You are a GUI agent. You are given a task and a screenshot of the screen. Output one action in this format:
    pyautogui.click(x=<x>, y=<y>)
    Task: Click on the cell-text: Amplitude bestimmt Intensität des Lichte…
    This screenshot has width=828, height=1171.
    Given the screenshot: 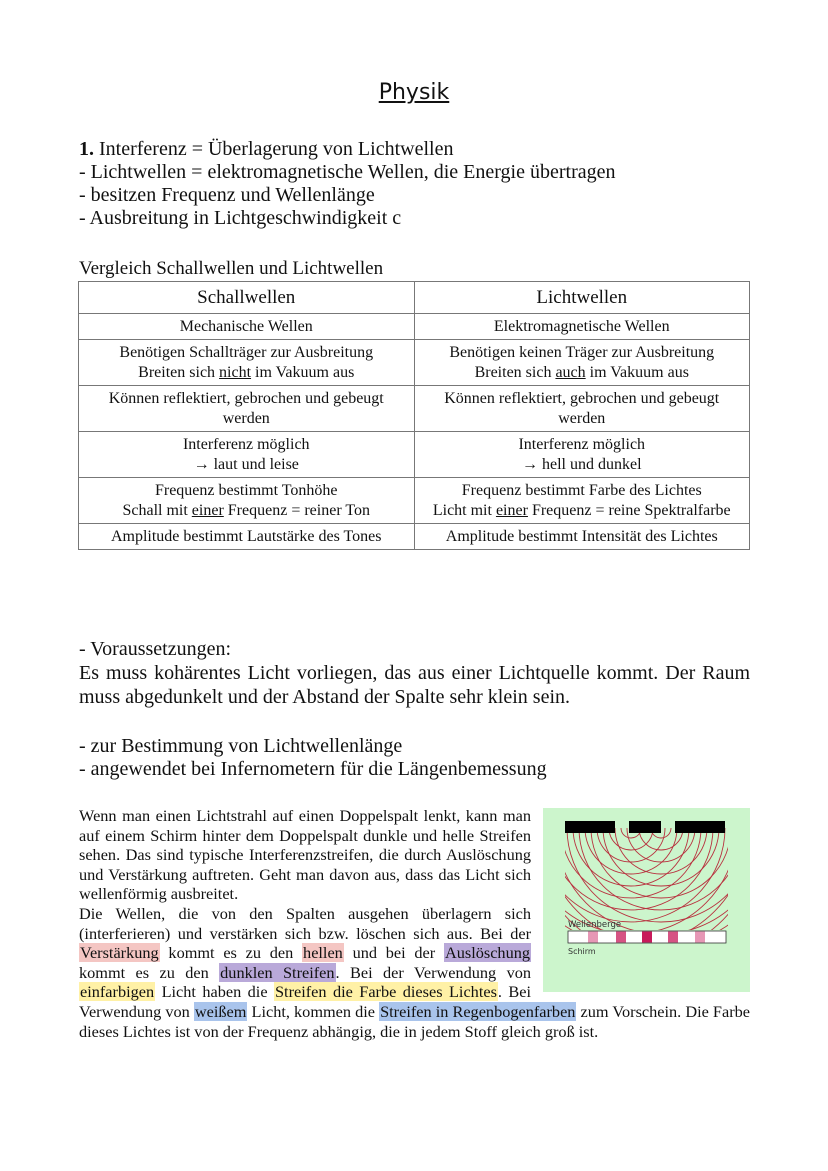 What is the action you would take?
    pyautogui.click(x=581, y=536)
    